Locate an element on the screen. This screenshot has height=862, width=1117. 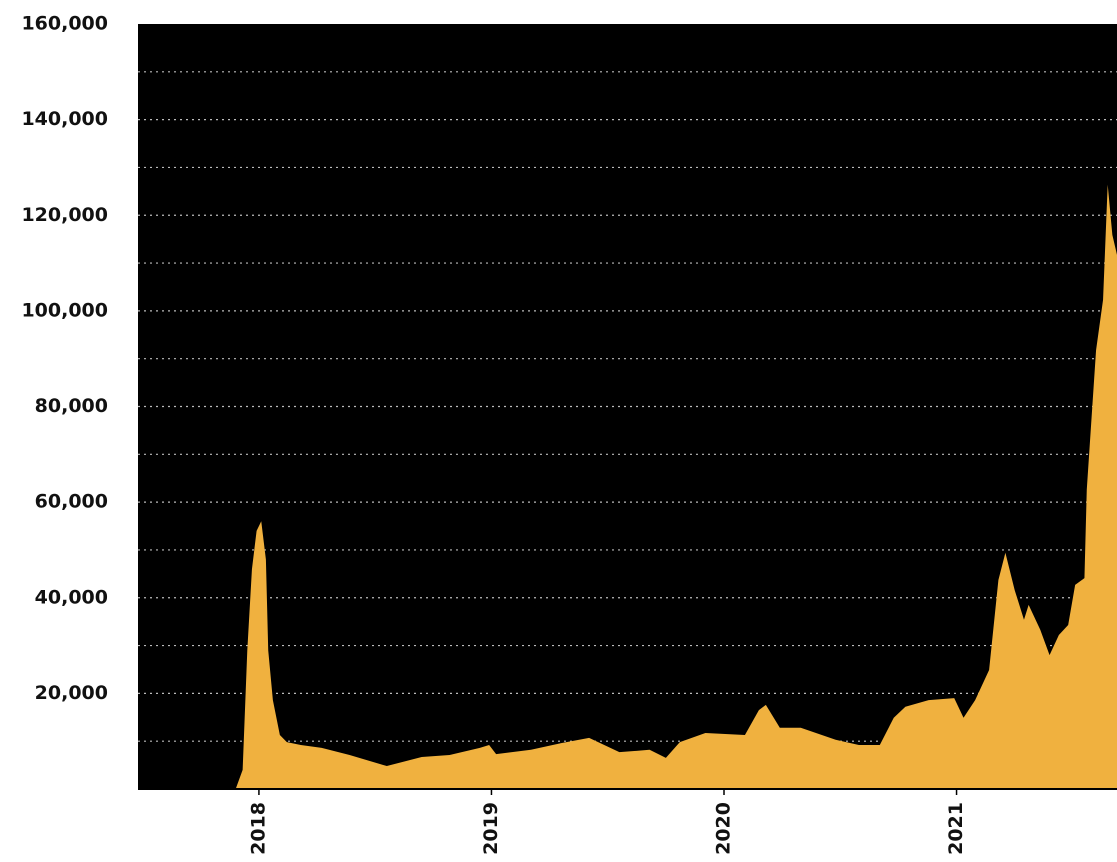
y-tick-label: 160,000 is located at coordinates (64, 24).